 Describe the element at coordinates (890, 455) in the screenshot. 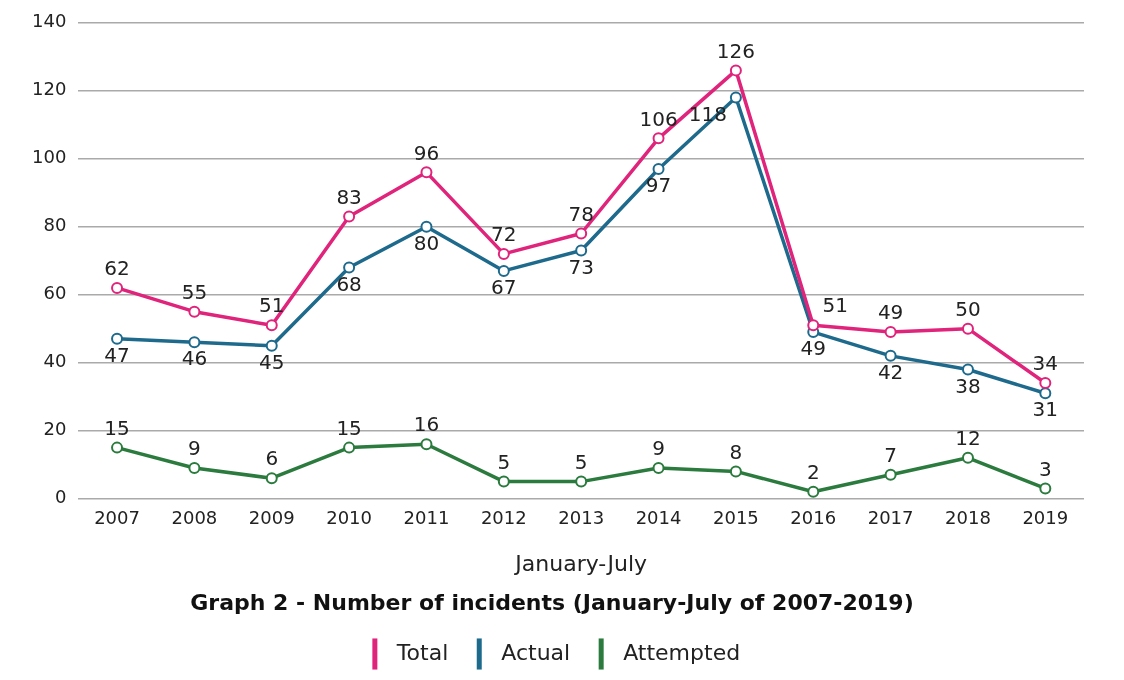

I see `data-label: 7` at that location.